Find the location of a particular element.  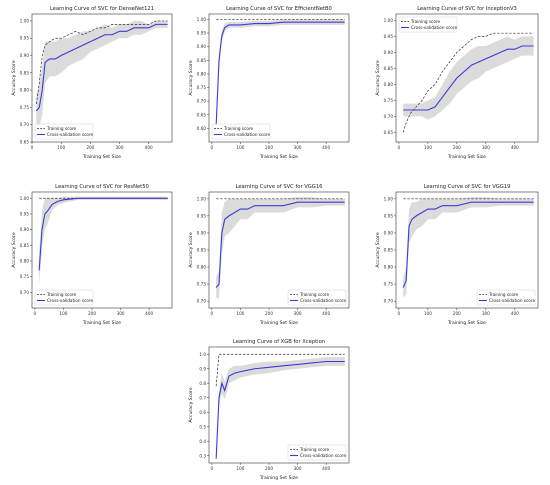

y-tick-label: 0.9 is located at coordinates (202, 368).